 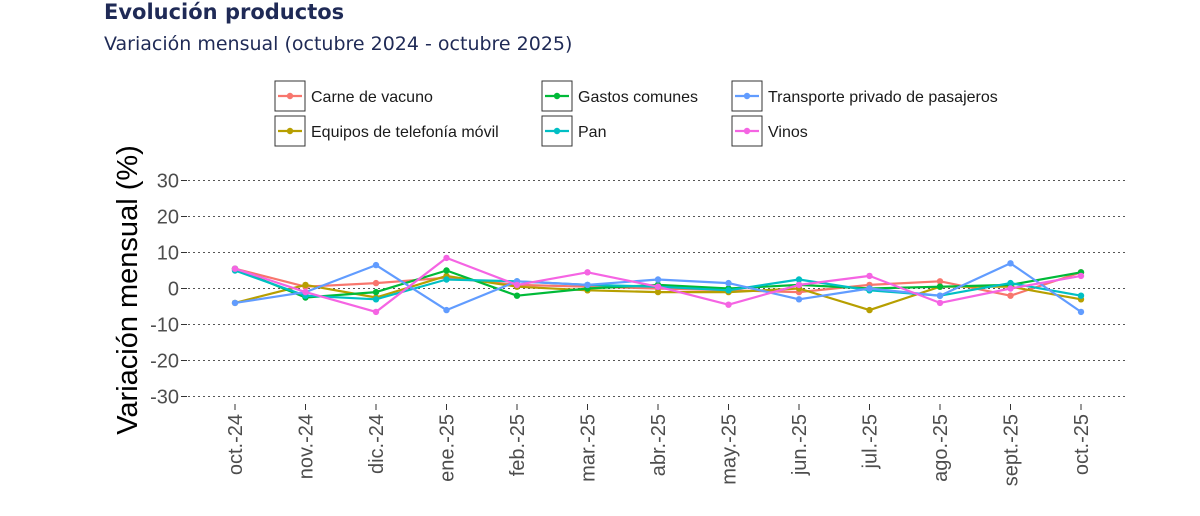 I want to click on chart-title: Evolución productos, so click(x=224, y=12).